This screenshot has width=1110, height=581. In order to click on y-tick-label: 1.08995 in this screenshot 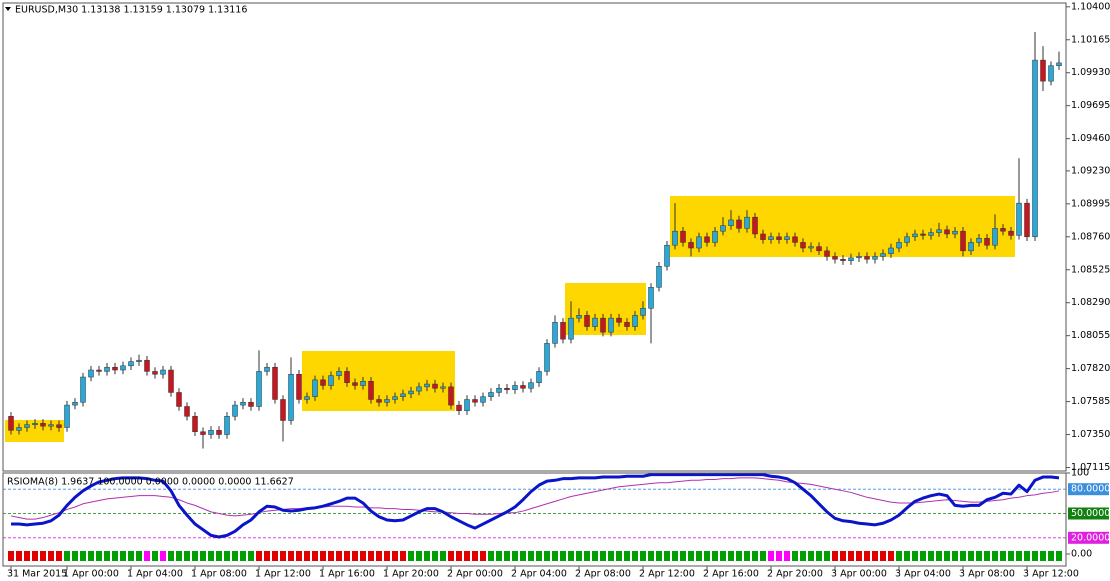, I will do `click(1090, 203)`.